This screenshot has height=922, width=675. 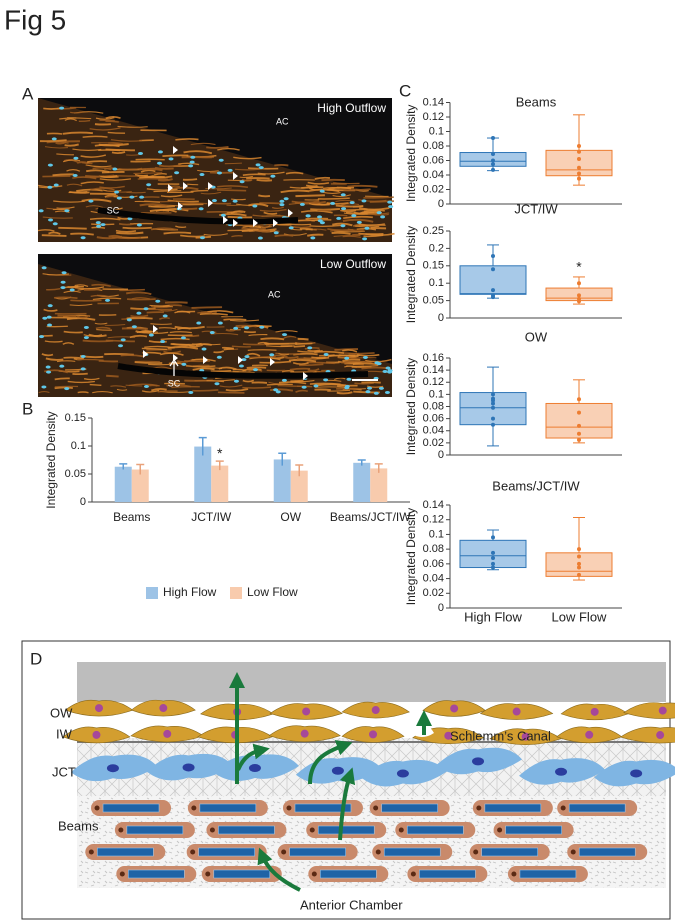 I want to click on chamber-label: Anterior Chamber, so click(x=351, y=904).